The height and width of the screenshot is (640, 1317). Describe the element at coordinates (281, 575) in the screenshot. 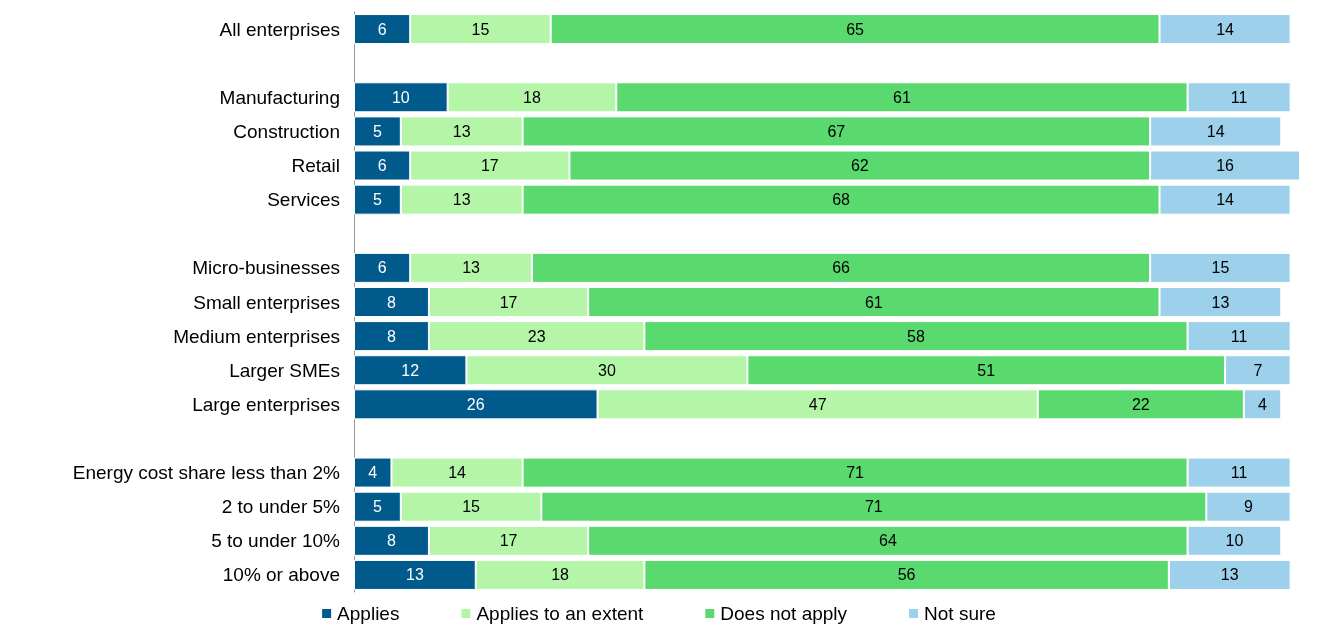

I see `y-tick-label: 10% or above` at that location.